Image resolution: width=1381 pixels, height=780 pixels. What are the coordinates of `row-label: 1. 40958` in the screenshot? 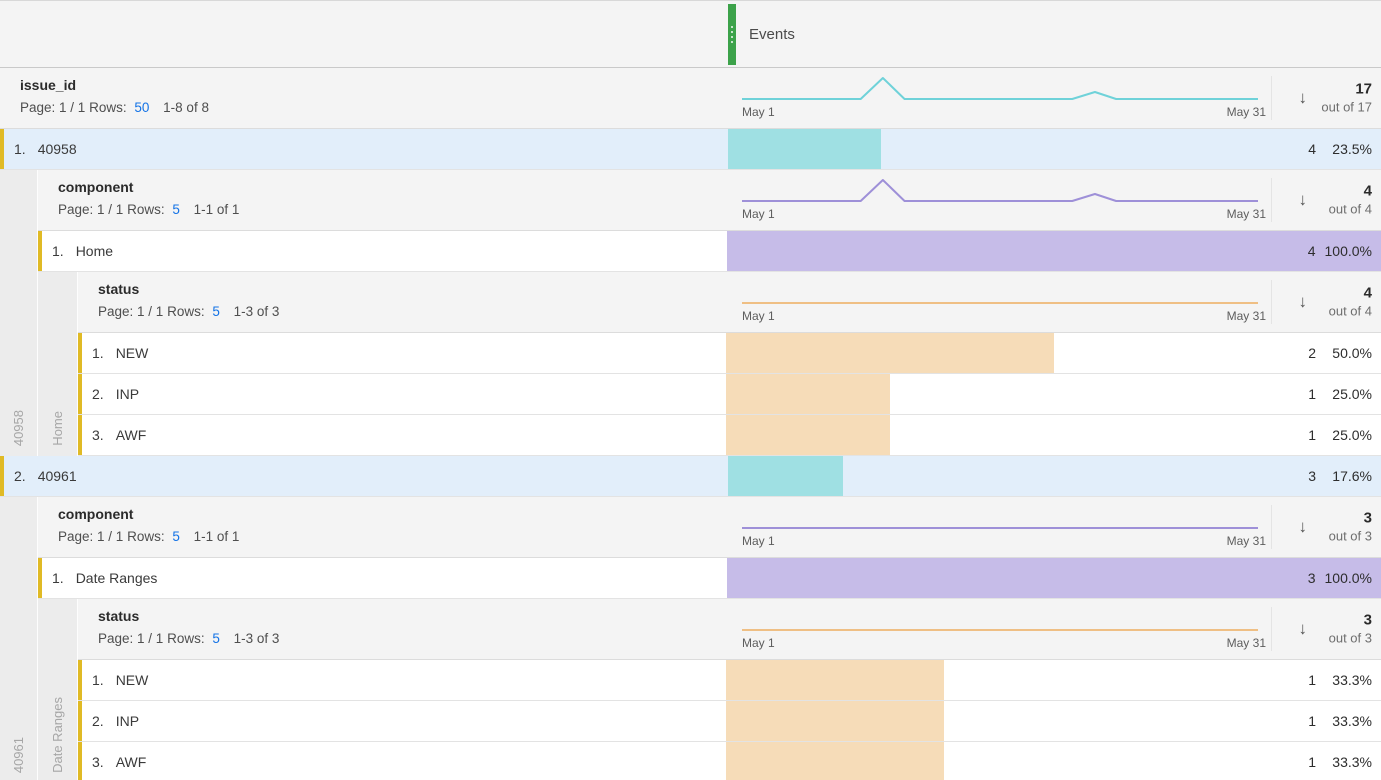 It's located at (38, 149).